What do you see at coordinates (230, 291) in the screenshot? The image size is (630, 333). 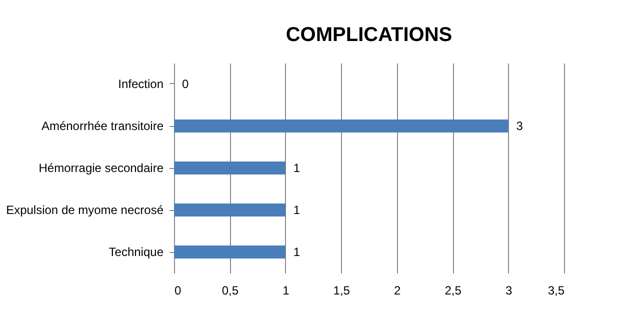 I see `x-tick-label: 0,5` at bounding box center [230, 291].